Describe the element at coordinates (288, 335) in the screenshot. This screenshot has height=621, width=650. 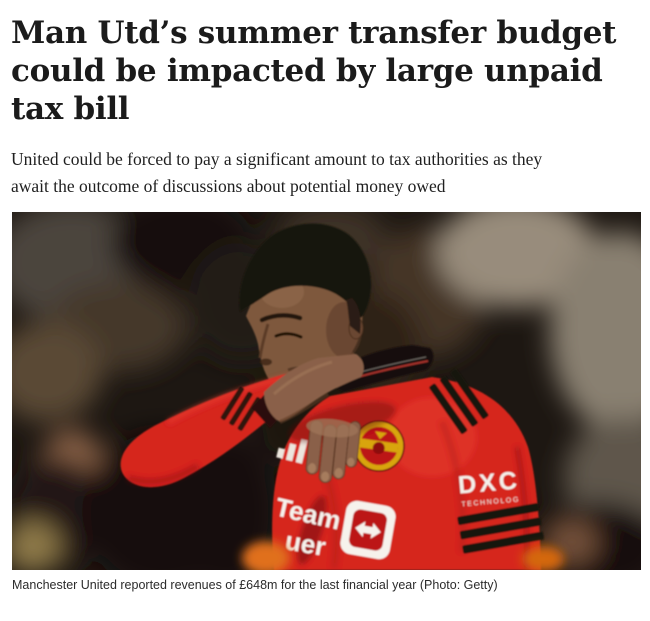
I see `player-eye` at that location.